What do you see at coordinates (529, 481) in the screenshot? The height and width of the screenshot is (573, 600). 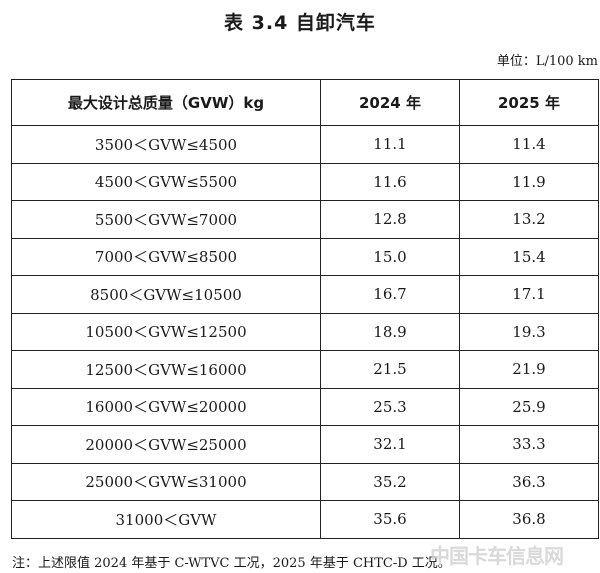 I see `cell-2025-limit: 36.3` at bounding box center [529, 481].